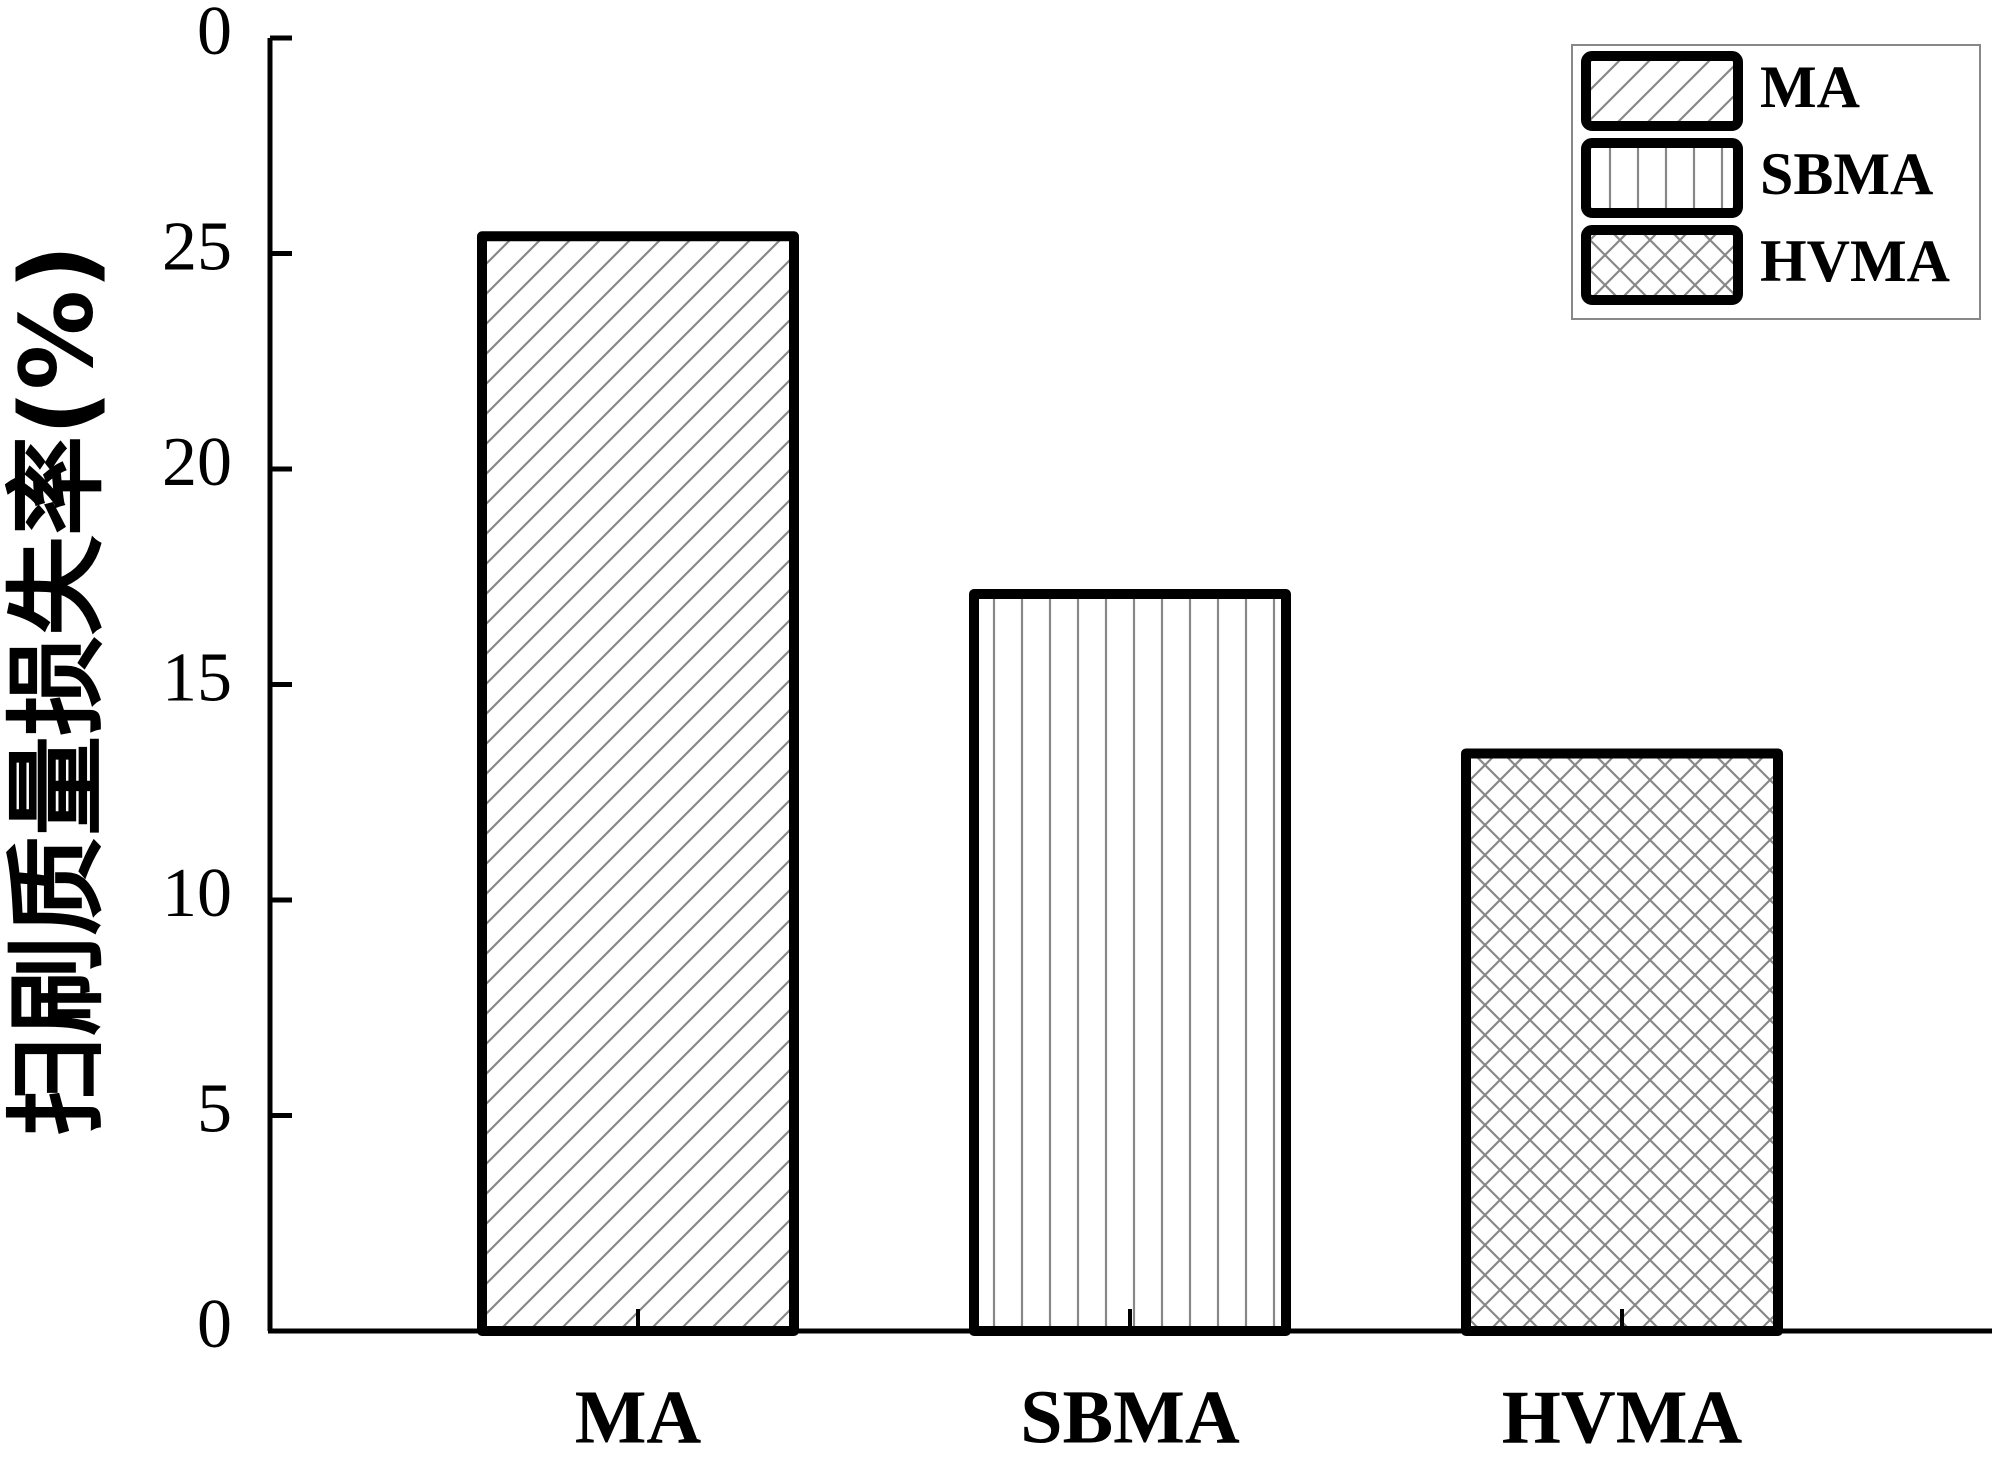 The image size is (2000, 1465). I want to click on y-tick-label: 25, so click(197, 247).